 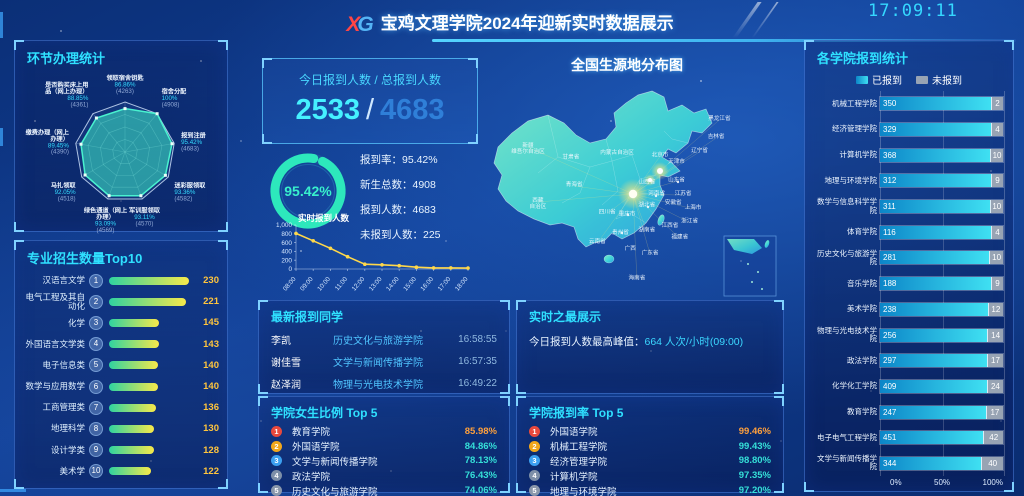 I want to click on top10-row: 工商管理类 7 136, so click(x=121, y=407).